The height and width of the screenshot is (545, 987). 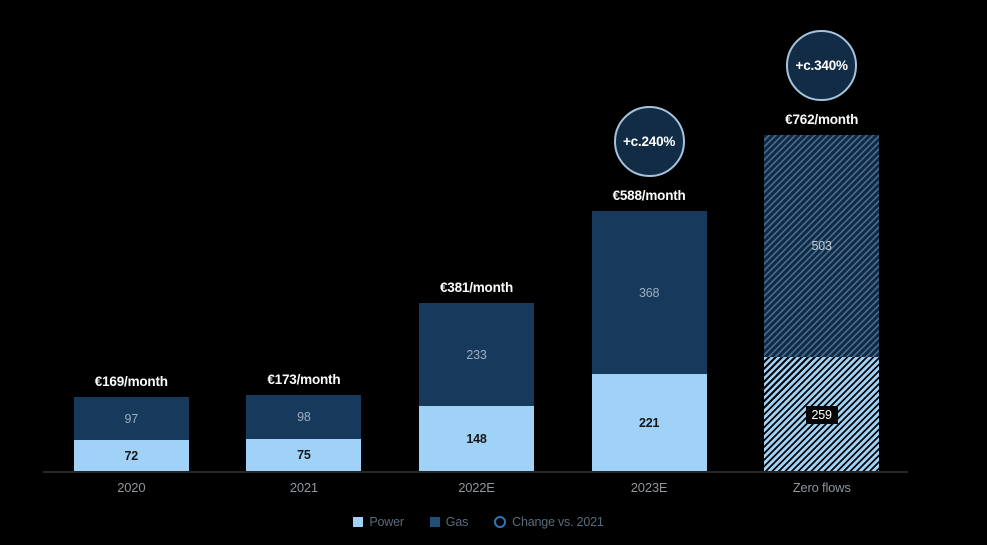 What do you see at coordinates (649, 196) in the screenshot?
I see `total-label: €588/month` at bounding box center [649, 196].